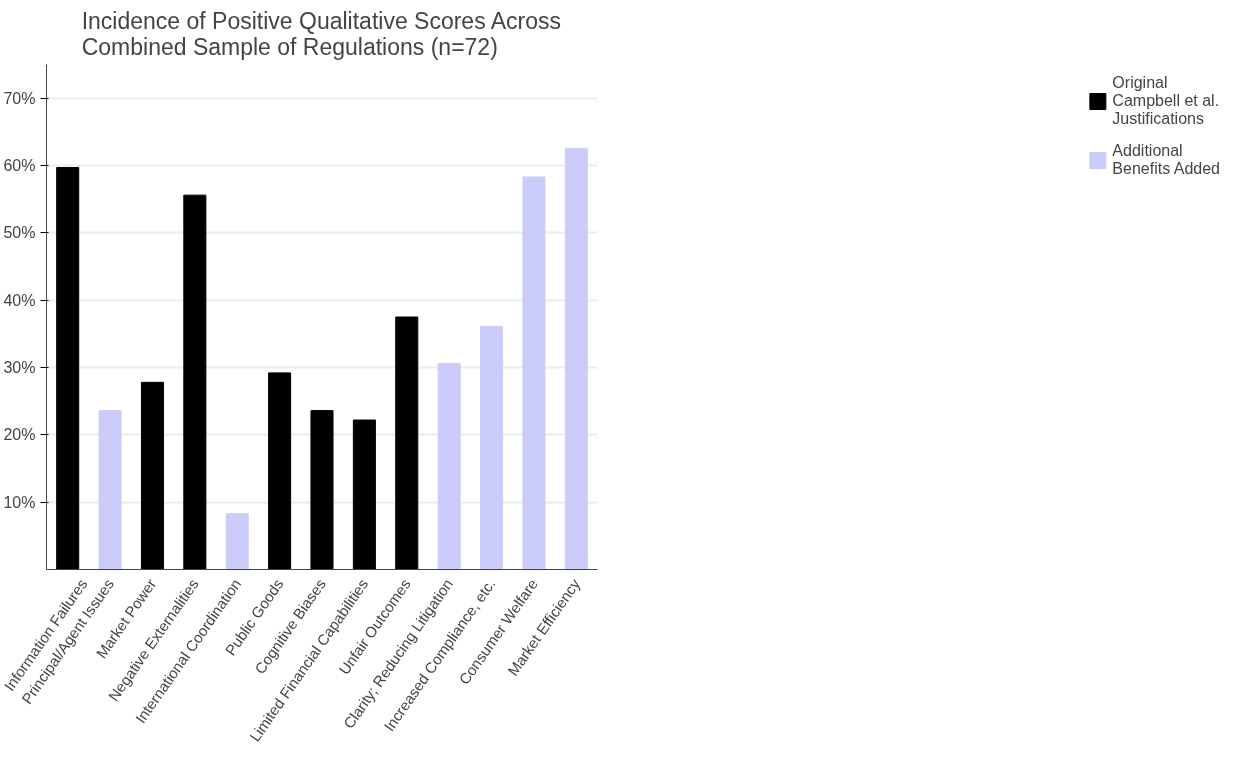 This screenshot has width=1236, height=759. Describe the element at coordinates (19, 233) in the screenshot. I see `y-tick-label: 50%` at that location.